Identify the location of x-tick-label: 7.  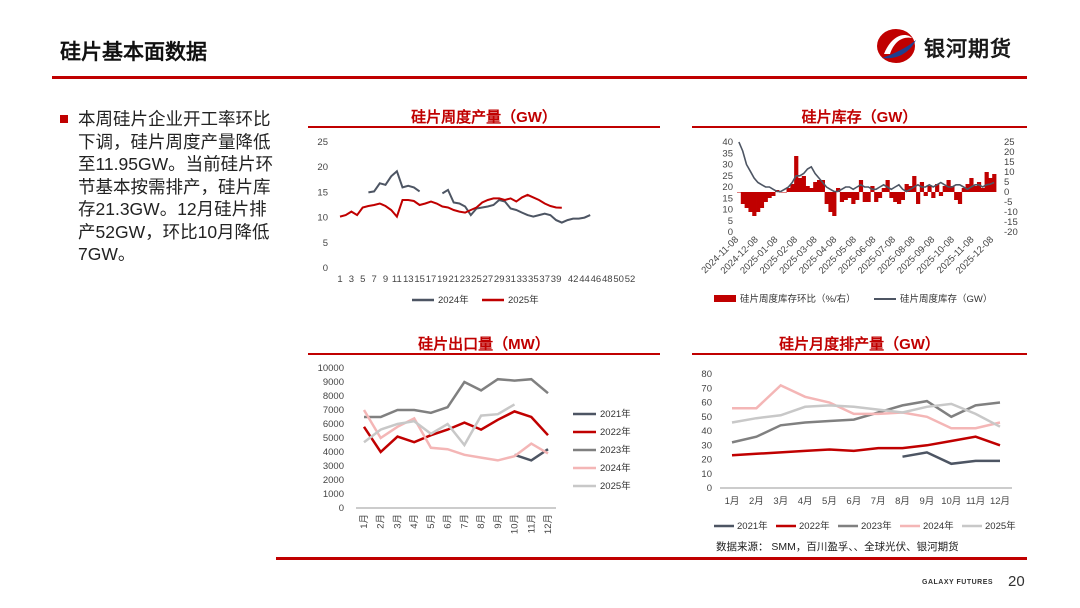
(373, 279).